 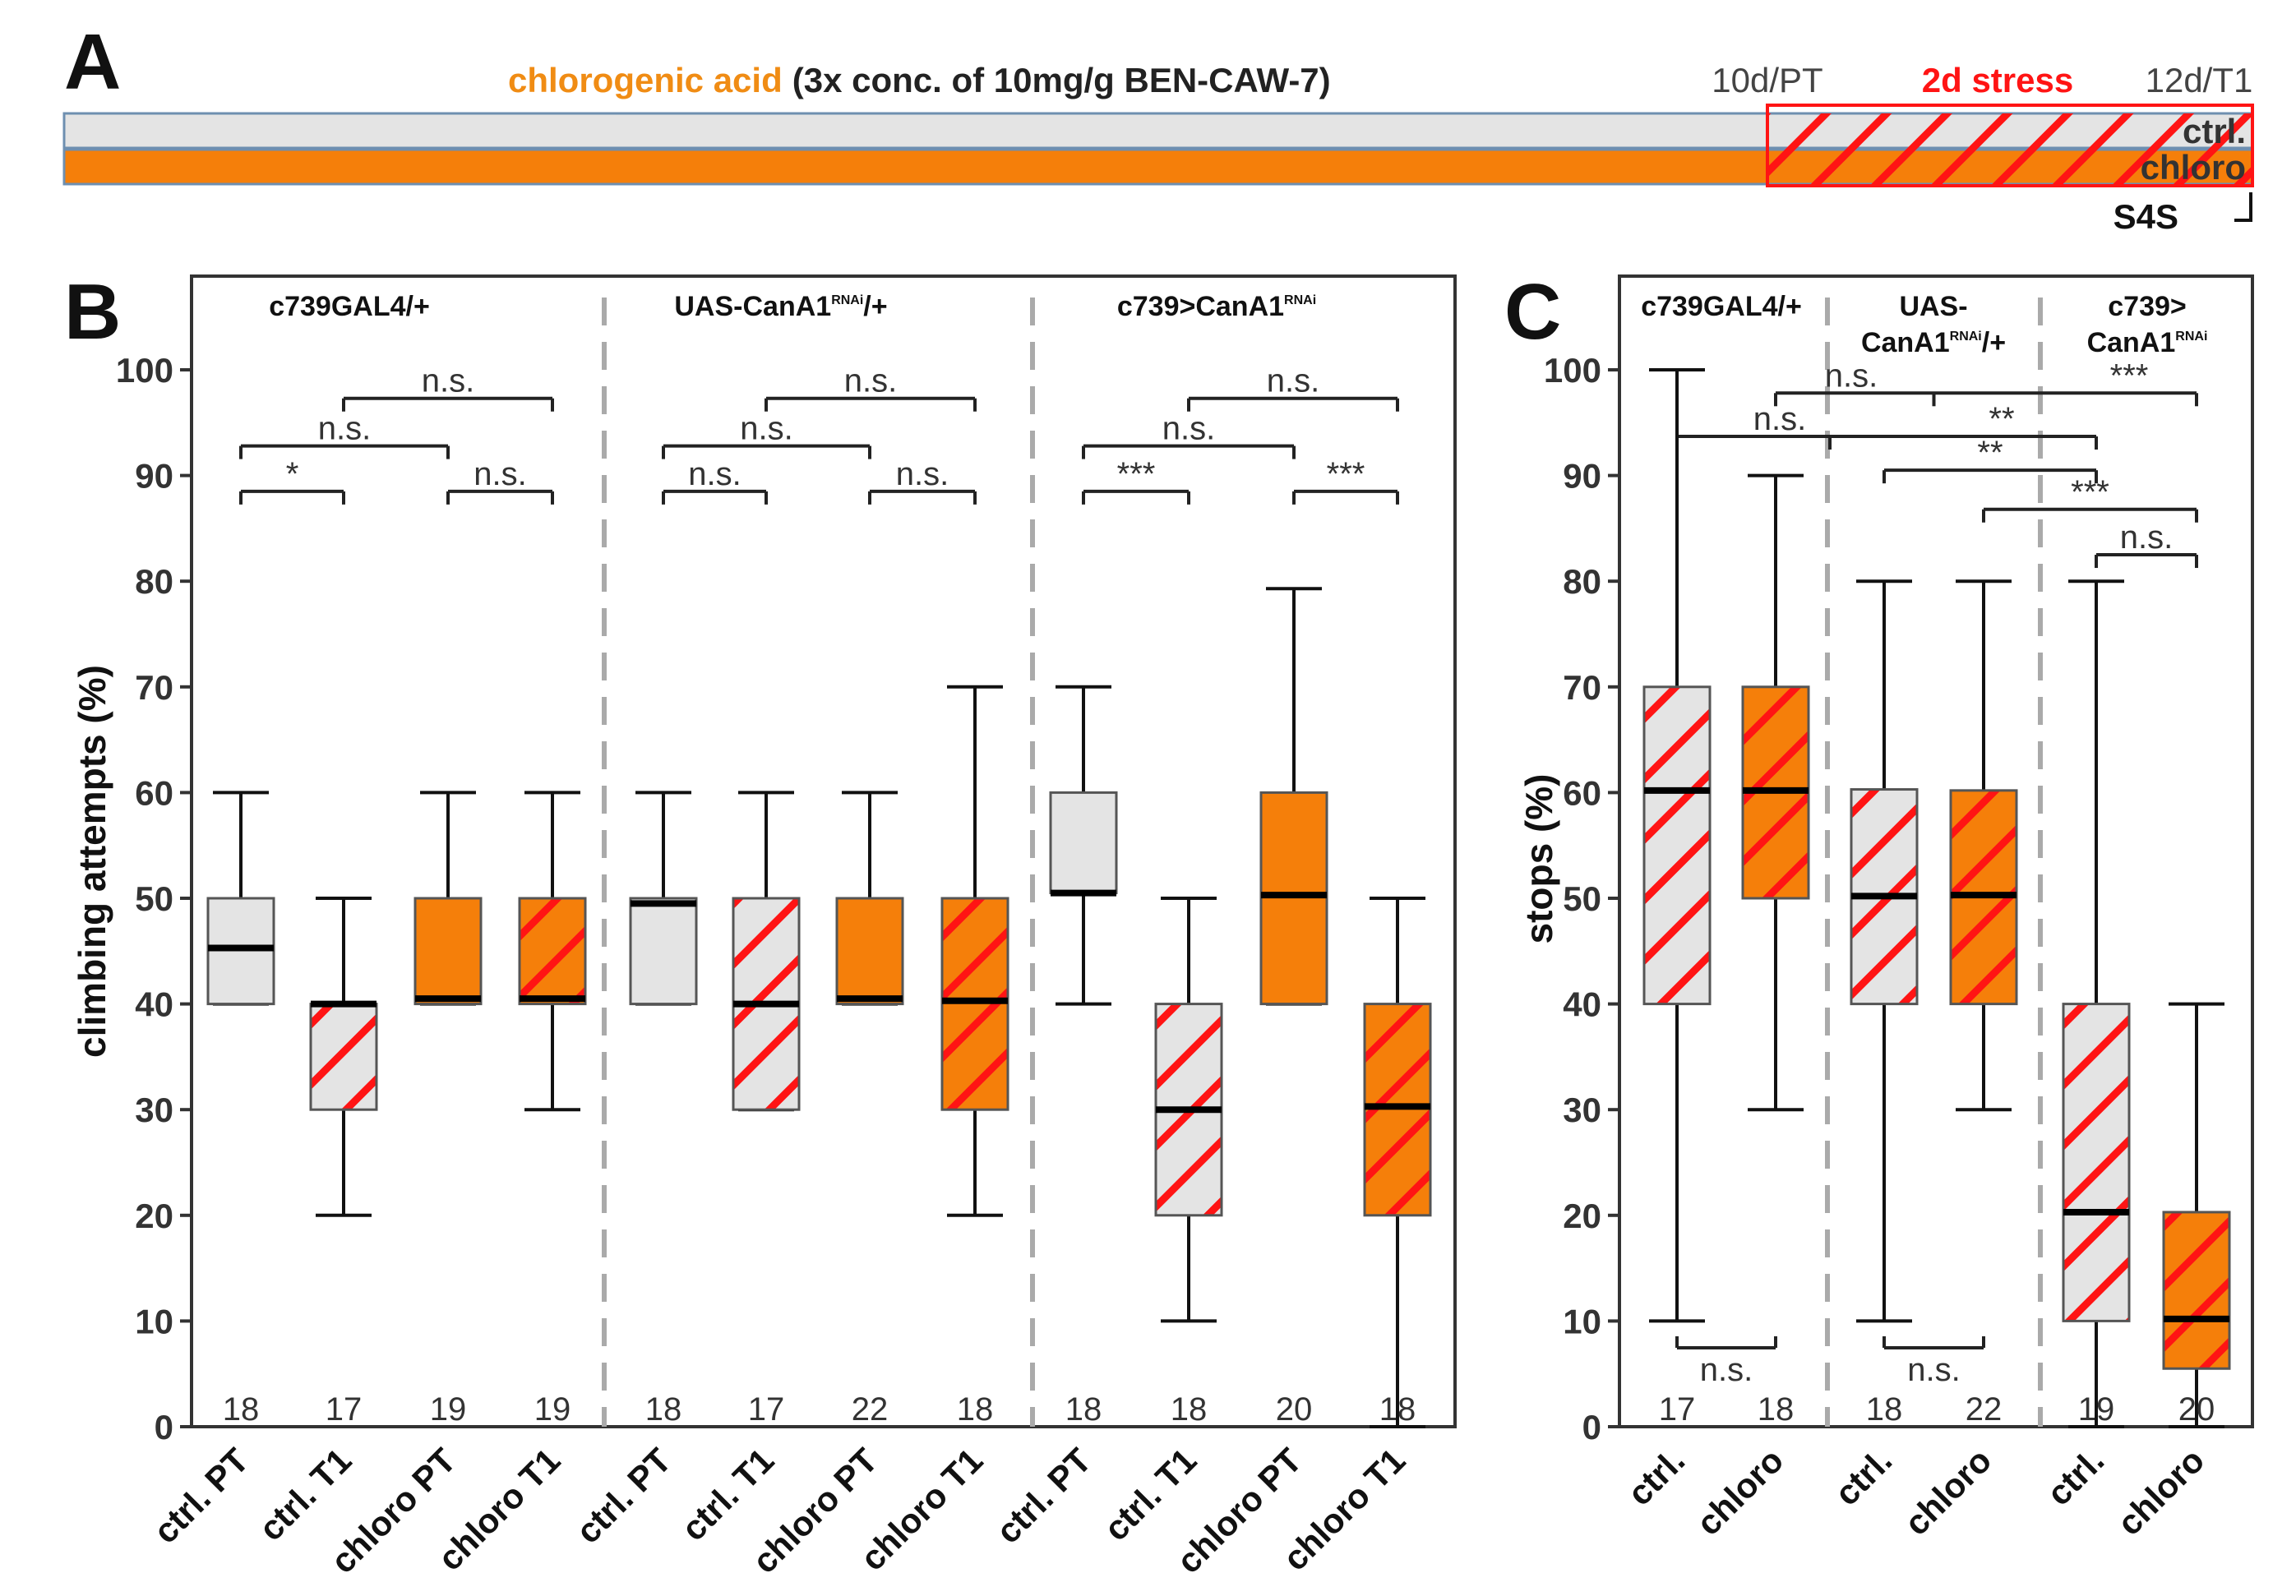 What do you see at coordinates (92, 62) in the screenshot?
I see `panel-a-letter: A` at bounding box center [92, 62].